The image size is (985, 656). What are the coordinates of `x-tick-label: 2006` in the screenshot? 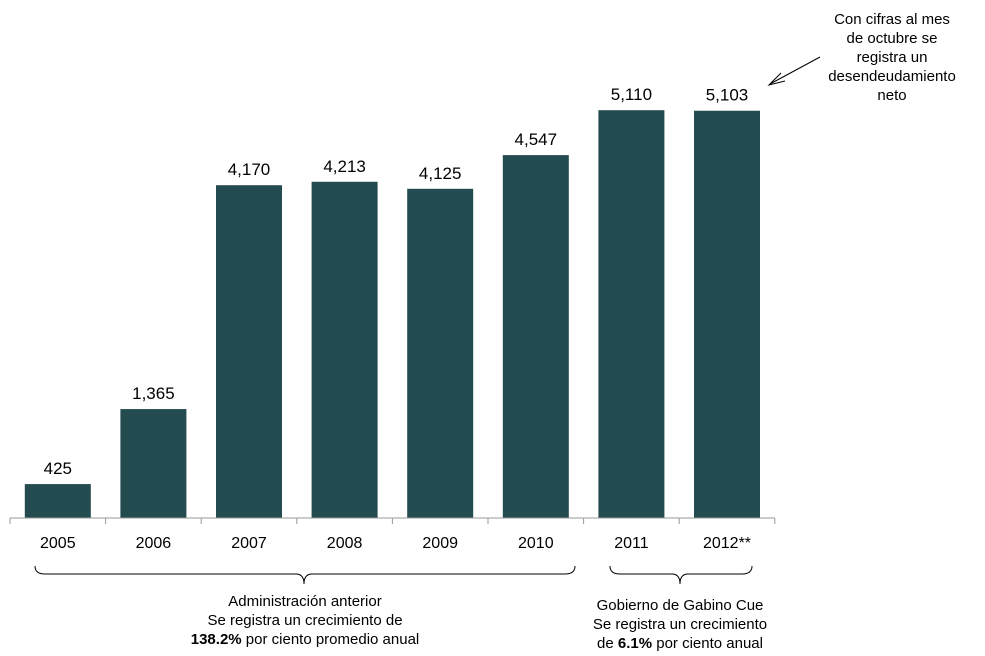 It's located at (154, 543).